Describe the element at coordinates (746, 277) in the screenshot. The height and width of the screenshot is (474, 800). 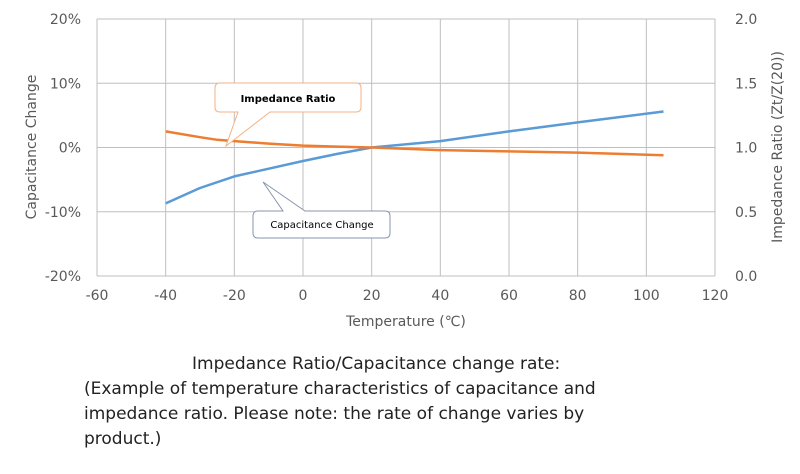
I see `y-right-tick-label: 0.0` at that location.